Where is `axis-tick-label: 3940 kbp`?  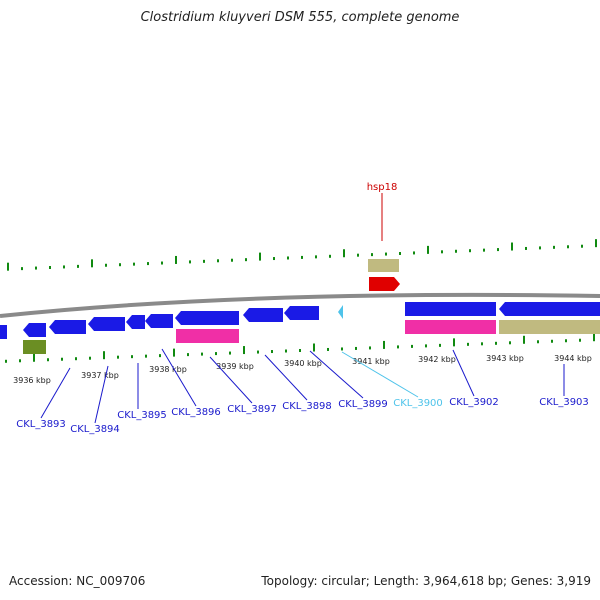 axis-tick-label: 3940 kbp is located at coordinates (303, 363).